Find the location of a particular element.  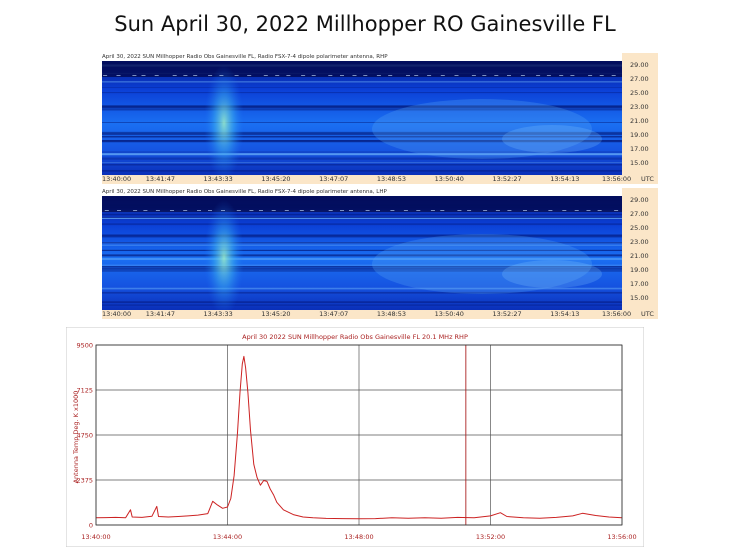

y-tick-label: 2375 is located at coordinates (84, 481).